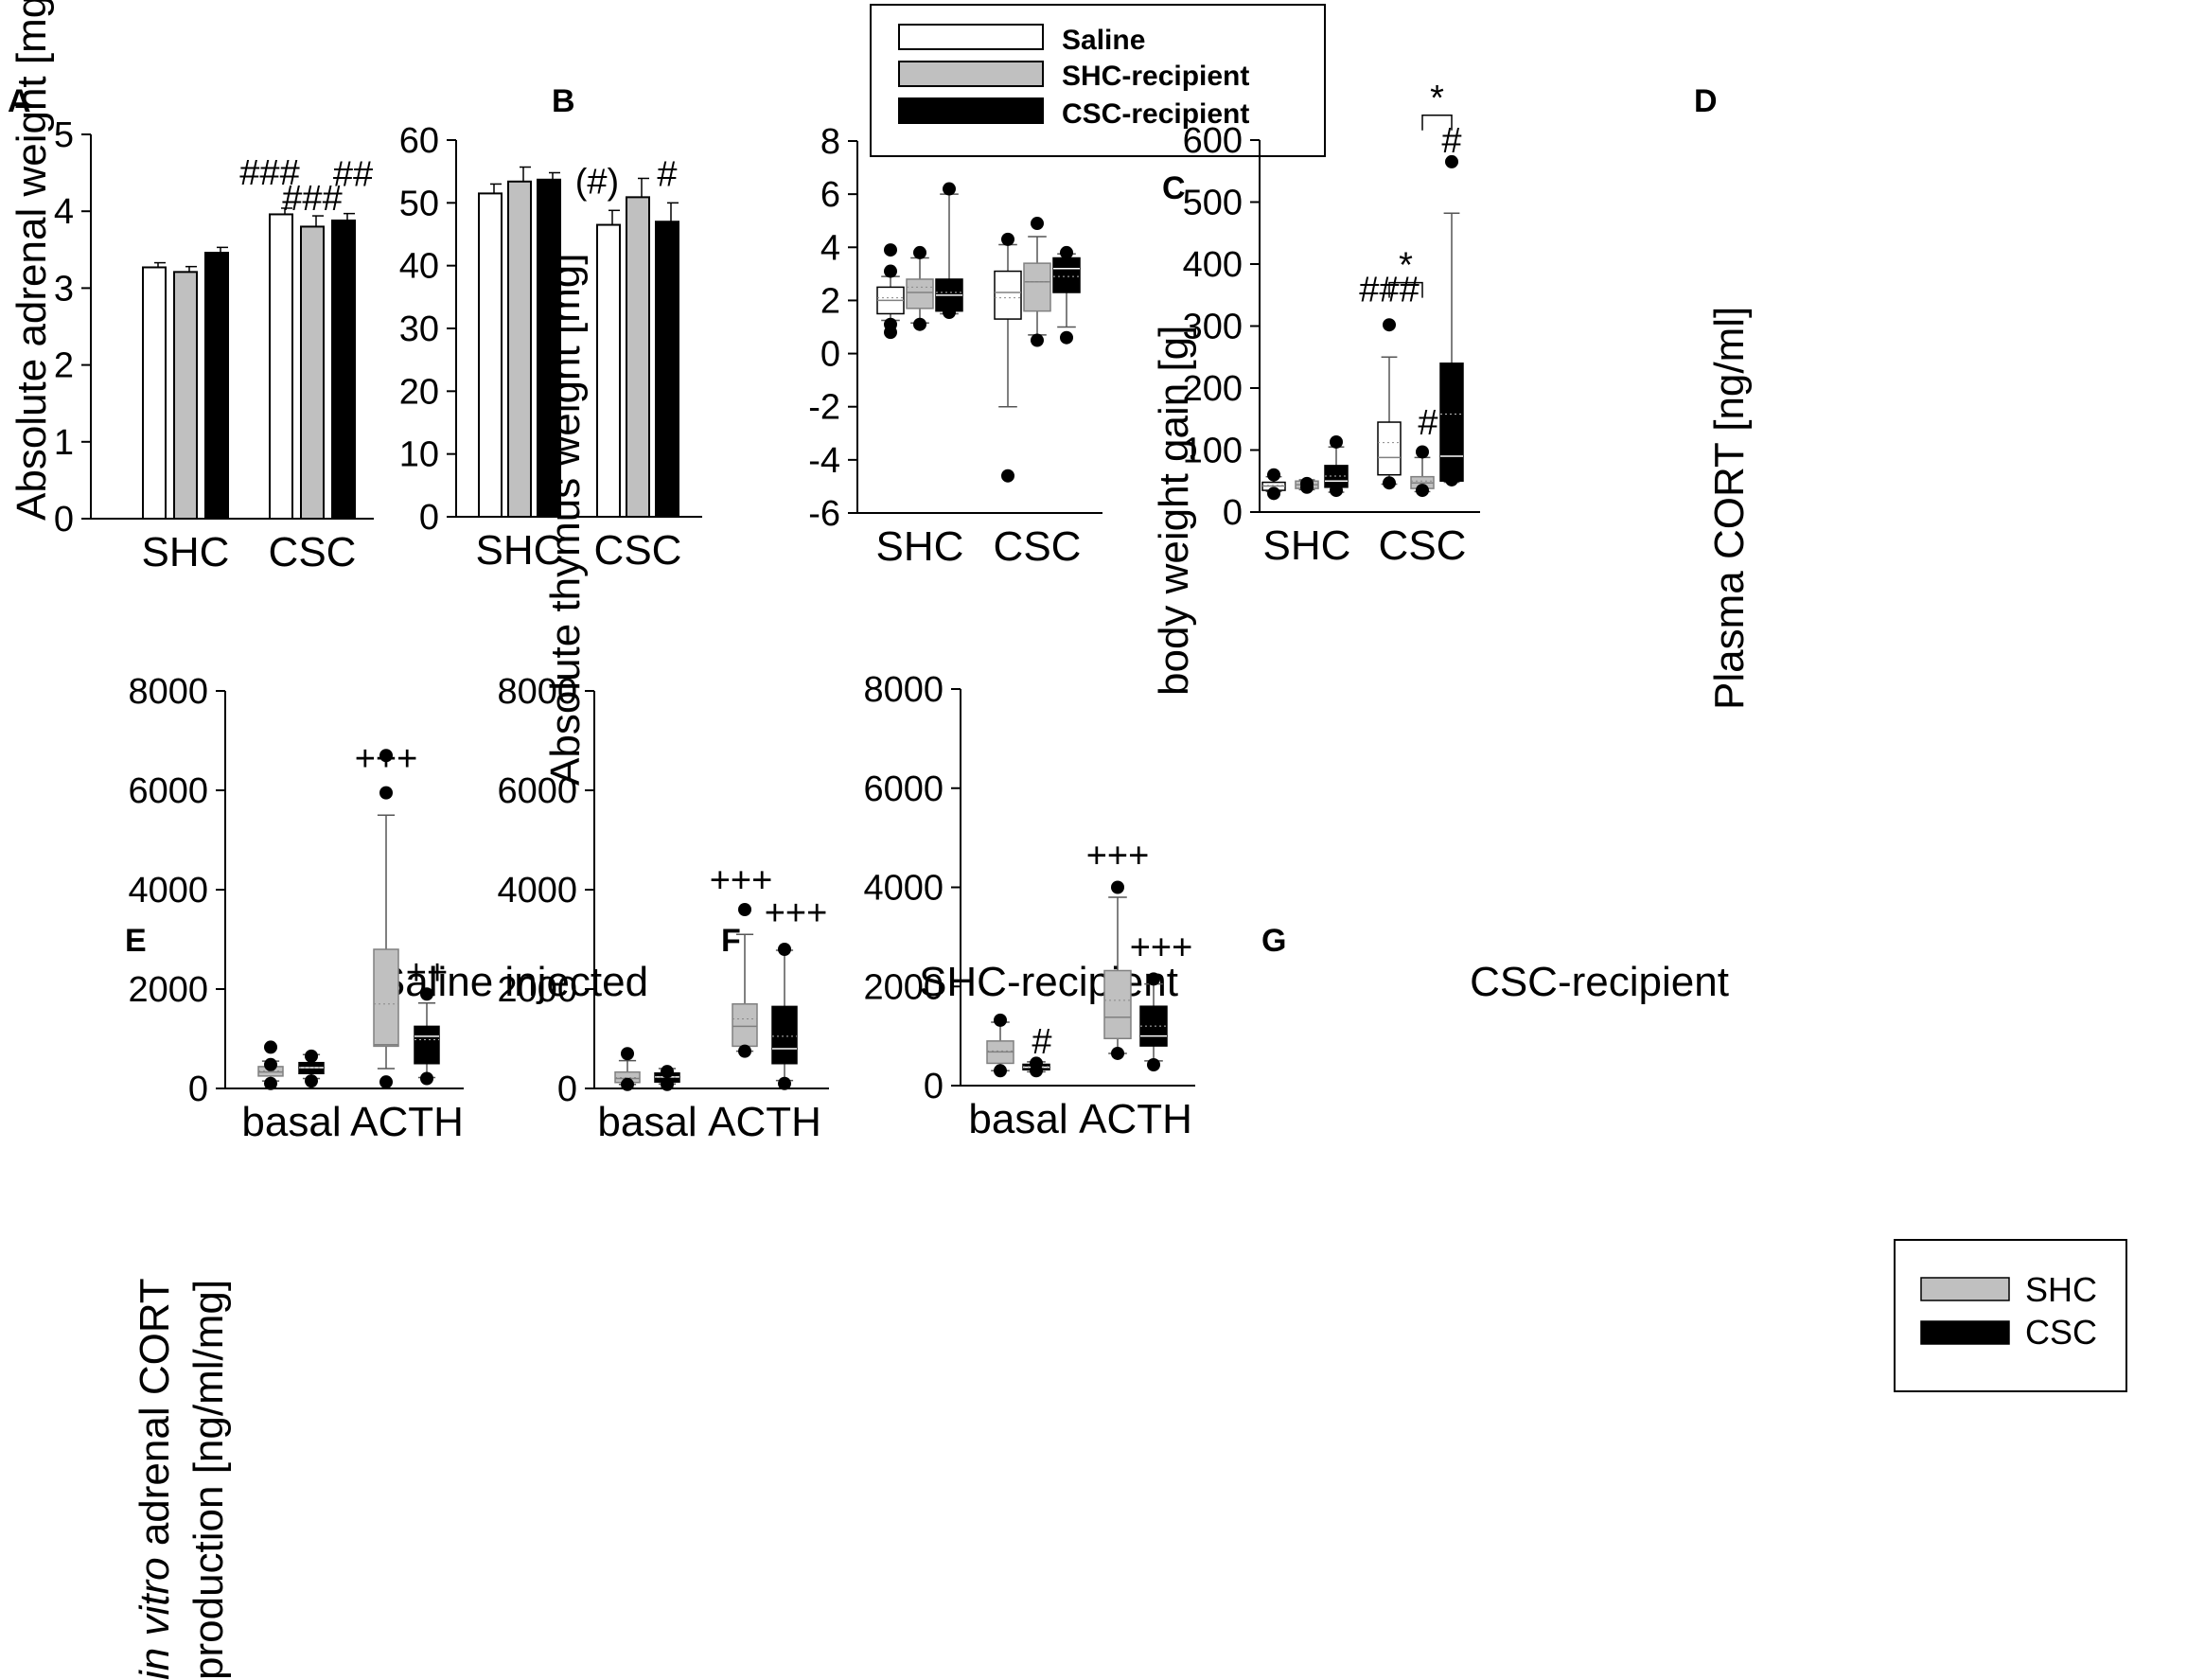  I want to click on y-tick-label-d: 200, so click(1213, 389).